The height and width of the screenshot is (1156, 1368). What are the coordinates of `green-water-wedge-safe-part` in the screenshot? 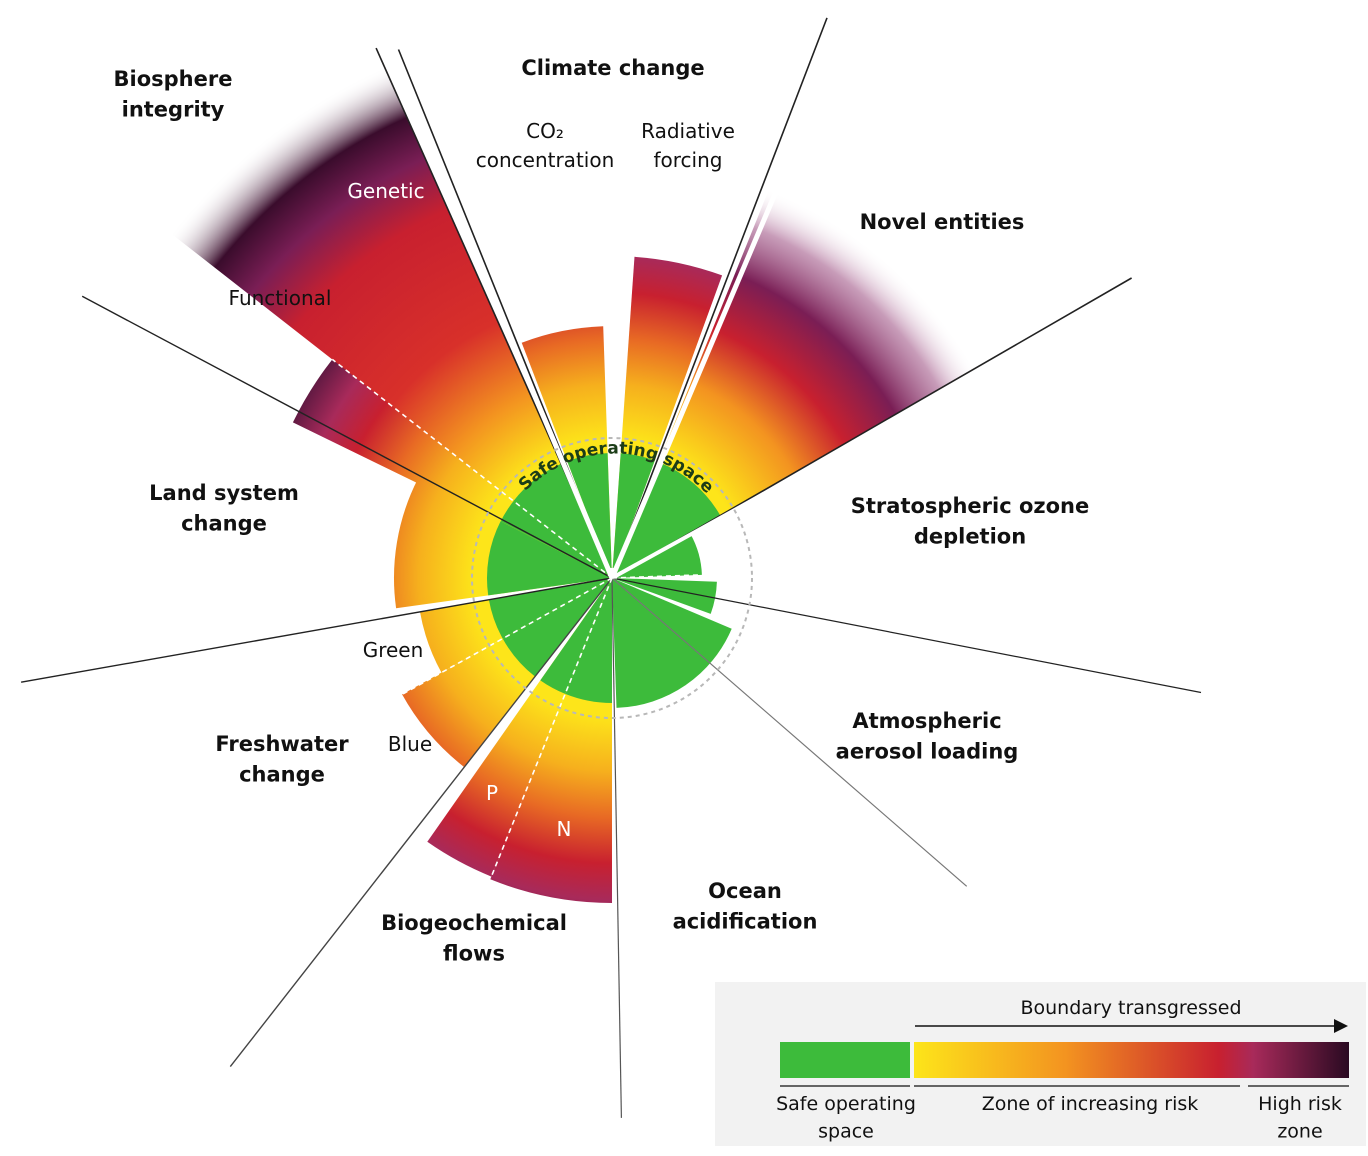 It's located at (550, 608).